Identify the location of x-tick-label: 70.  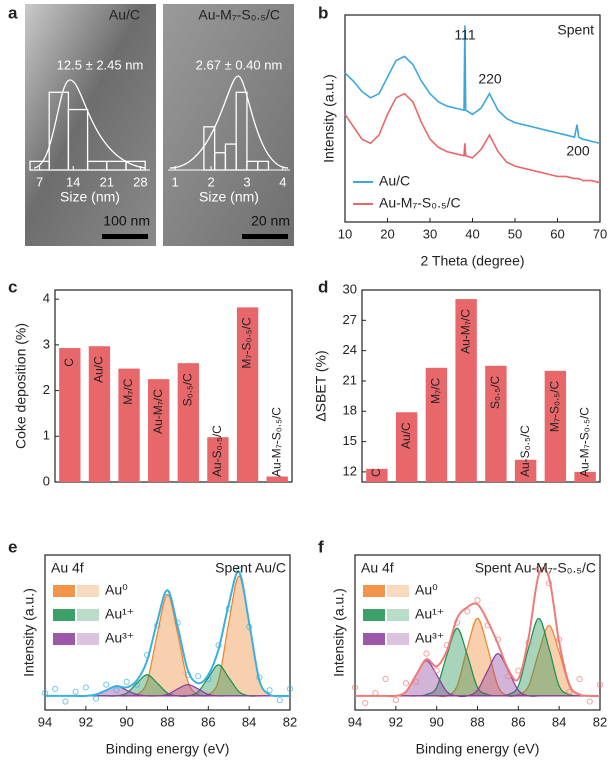
(600, 233).